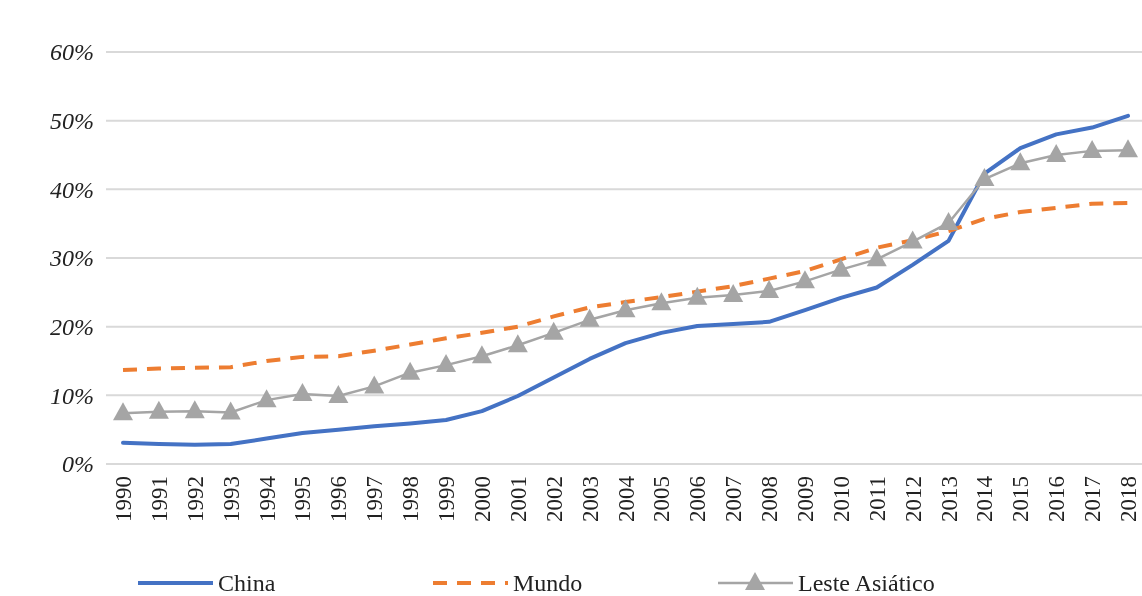 This screenshot has width=1142, height=596. What do you see at coordinates (159, 499) in the screenshot?
I see `x-tick-label: 1991` at bounding box center [159, 499].